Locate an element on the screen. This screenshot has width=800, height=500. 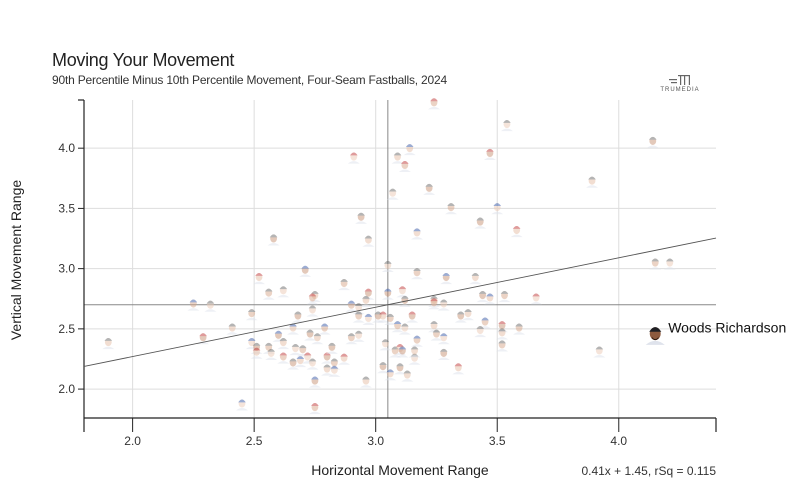
highlight-point is located at coordinates (655, 336).